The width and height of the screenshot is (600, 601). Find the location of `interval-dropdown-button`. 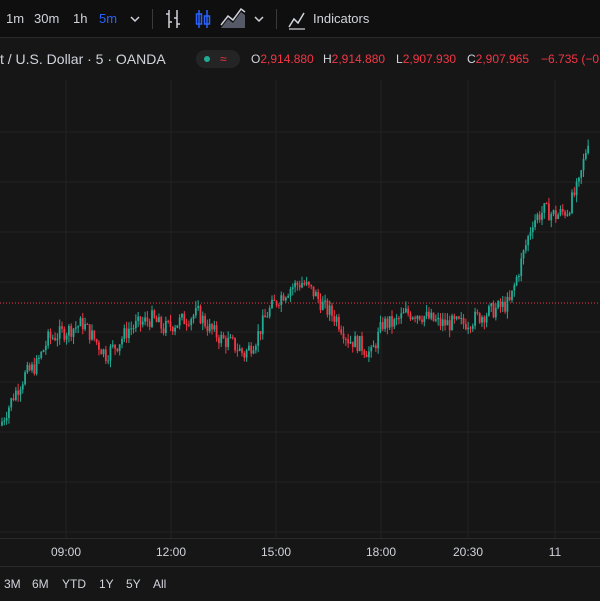

interval-dropdown-button is located at coordinates (135, 19).